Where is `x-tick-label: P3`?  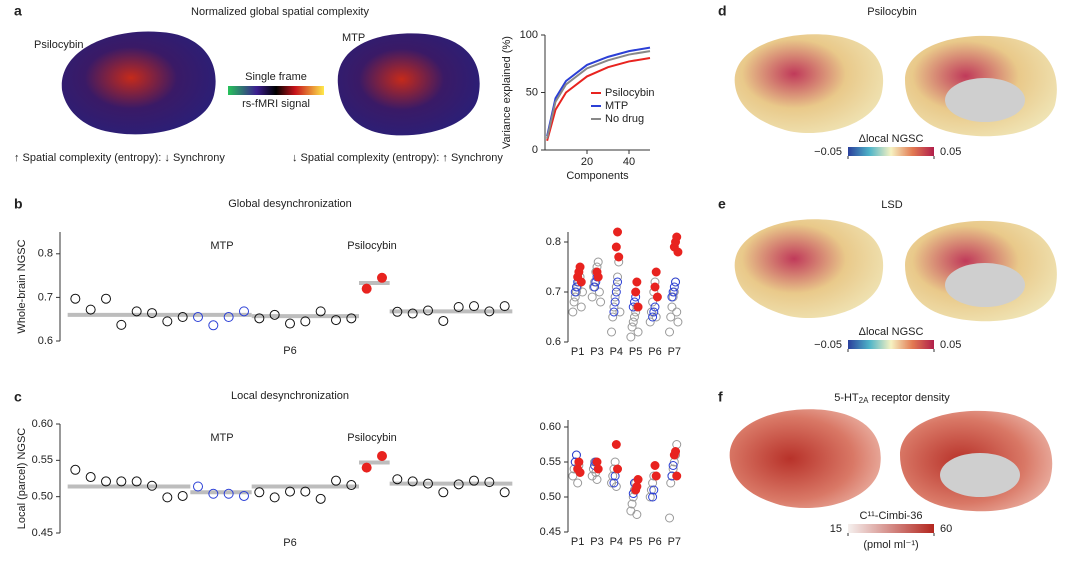 x-tick-label: P3 is located at coordinates (596, 542).